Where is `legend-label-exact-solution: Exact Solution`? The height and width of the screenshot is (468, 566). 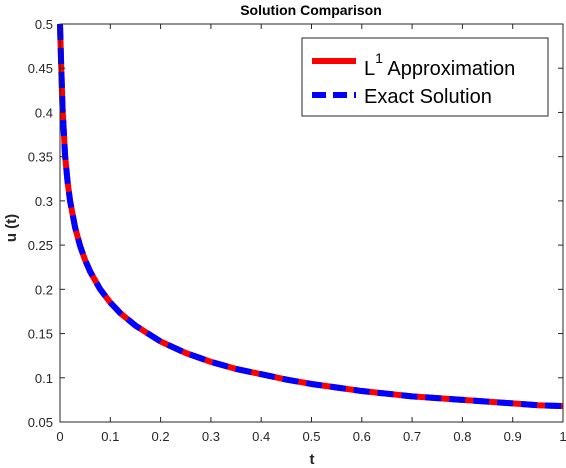
legend-label-exact-solution: Exact Solution is located at coordinates (428, 97).